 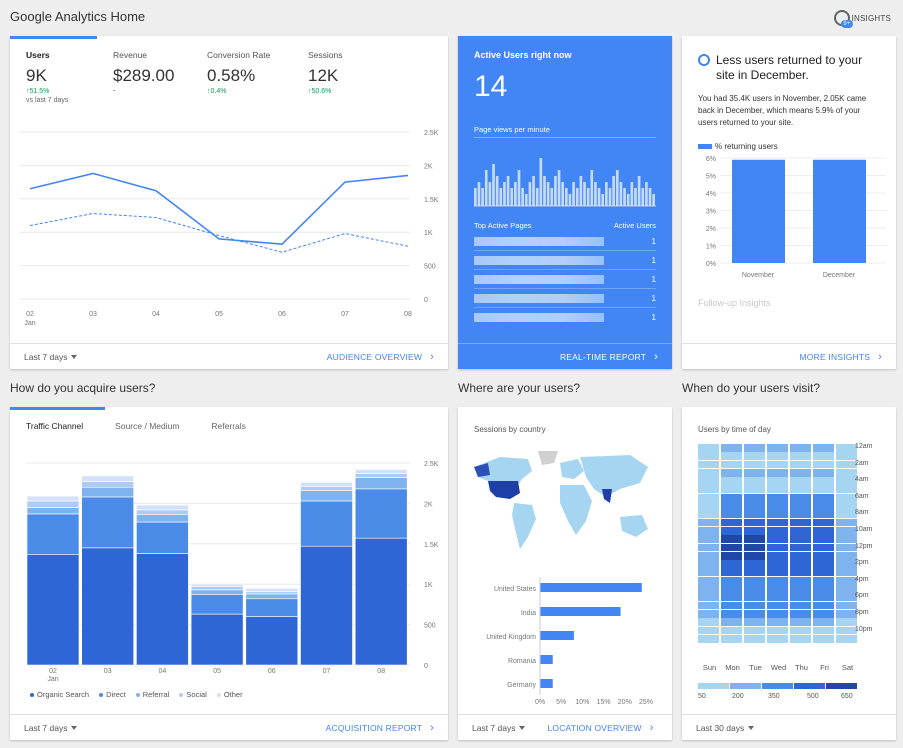 What do you see at coordinates (325, 72) in the screenshot?
I see `metric-tab-sessions: Sessions 12K ↑50.6%` at bounding box center [325, 72].